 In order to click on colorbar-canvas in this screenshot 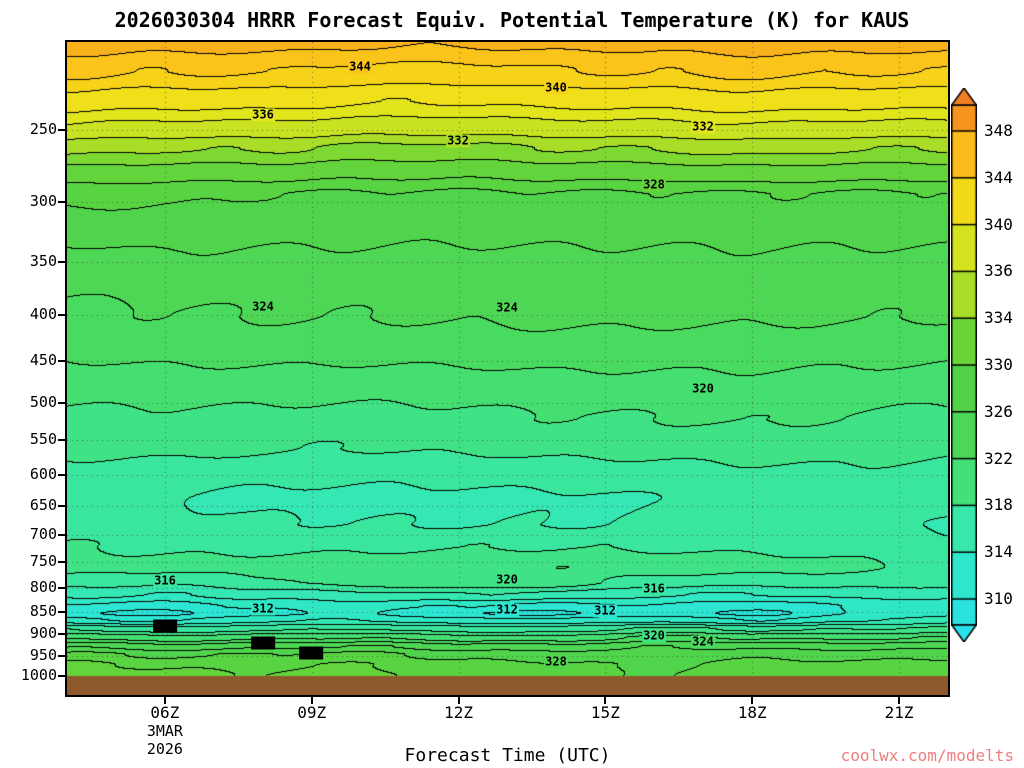, I will do `click(964, 365)`.